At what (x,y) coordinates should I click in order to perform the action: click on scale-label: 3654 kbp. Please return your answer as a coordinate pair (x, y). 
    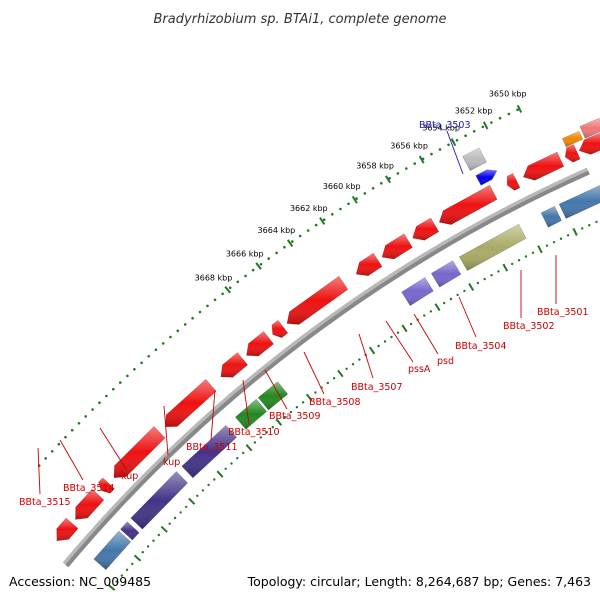
    Looking at the image, I should click on (441, 128).